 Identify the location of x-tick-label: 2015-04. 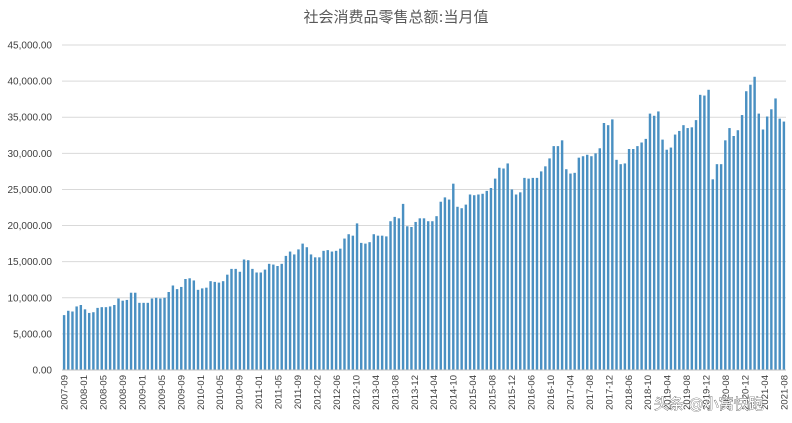
(473, 392).